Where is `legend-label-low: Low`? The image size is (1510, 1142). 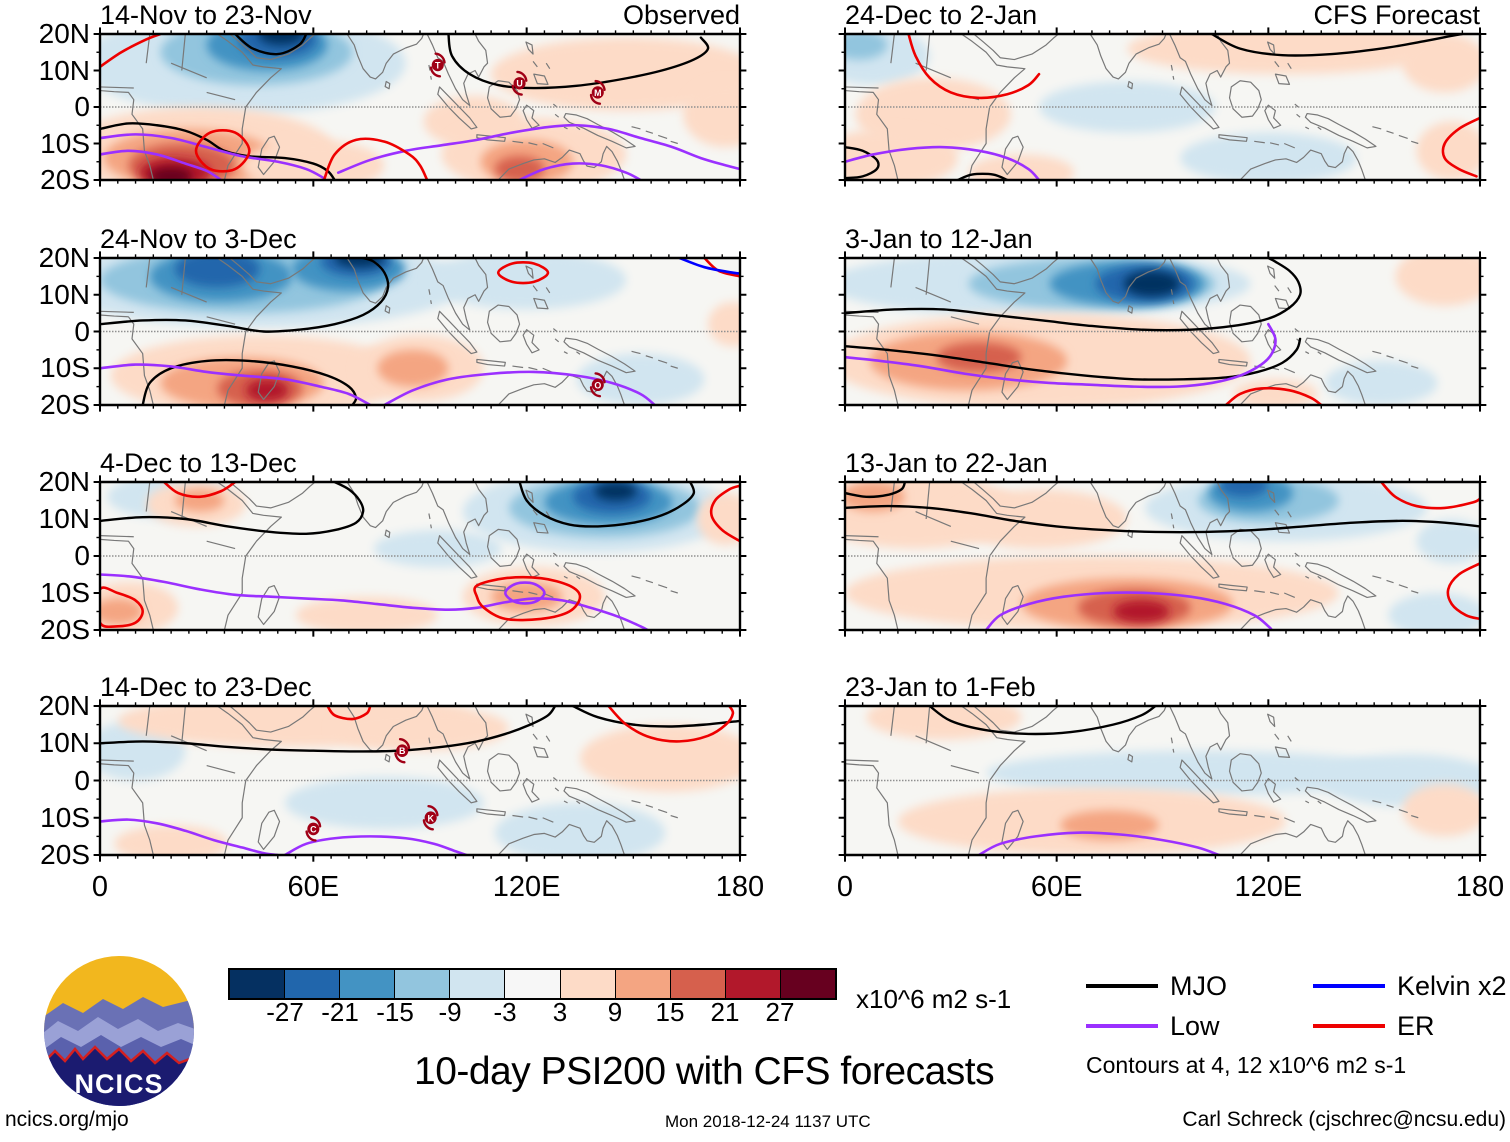 legend-label-low: Low is located at coordinates (1195, 1026).